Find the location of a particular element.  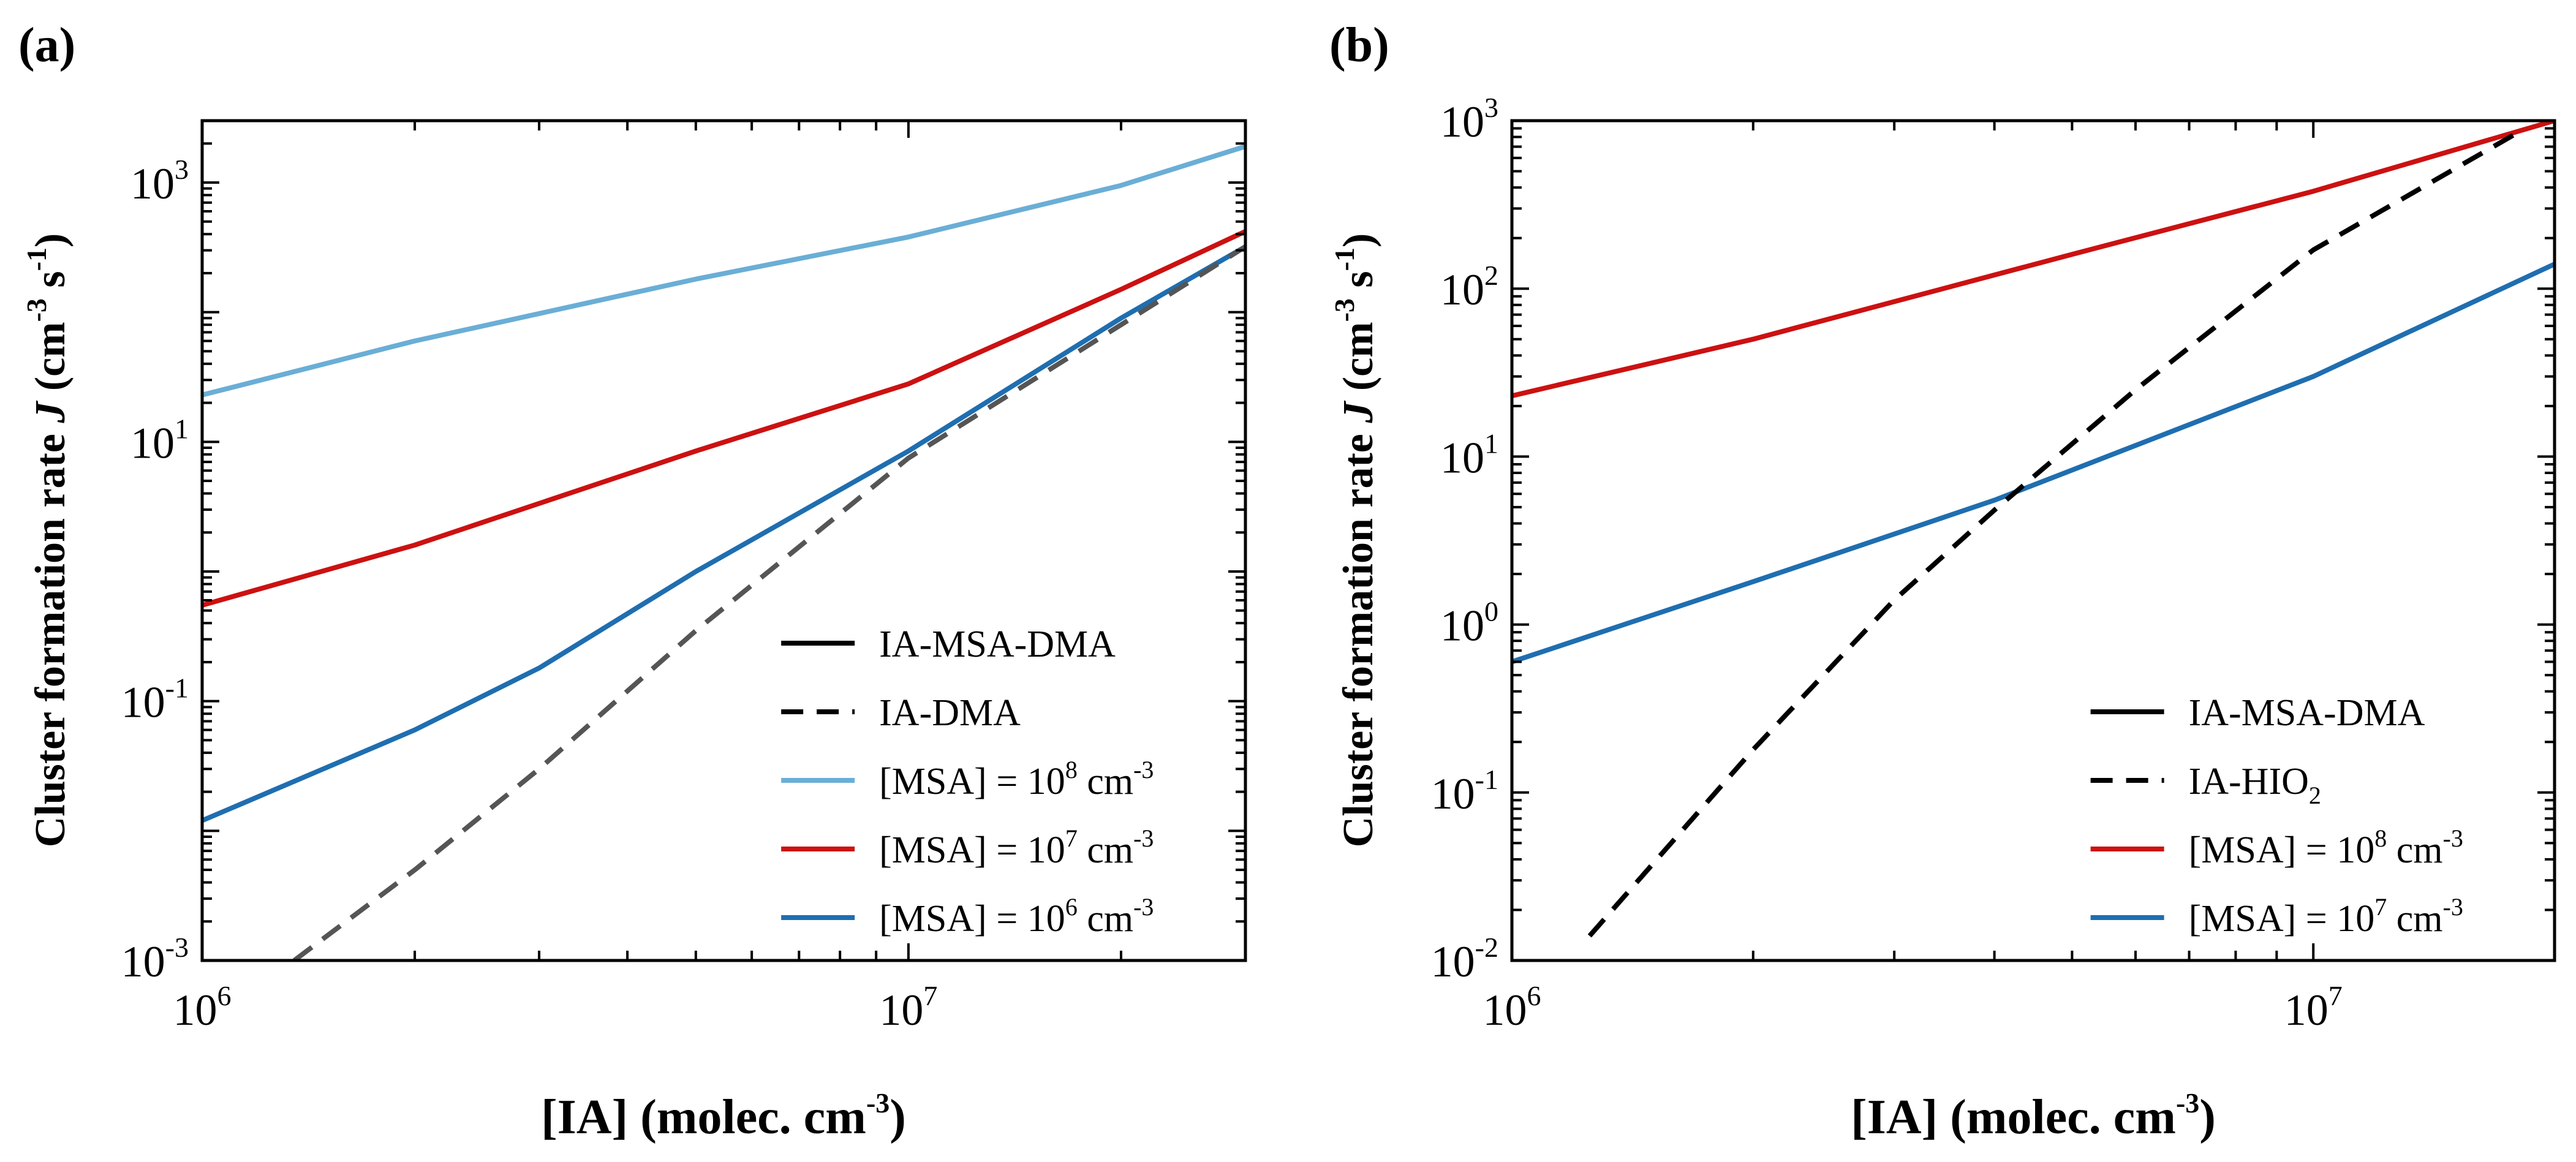

tick-exponent: -3 is located at coordinates (177, 948).